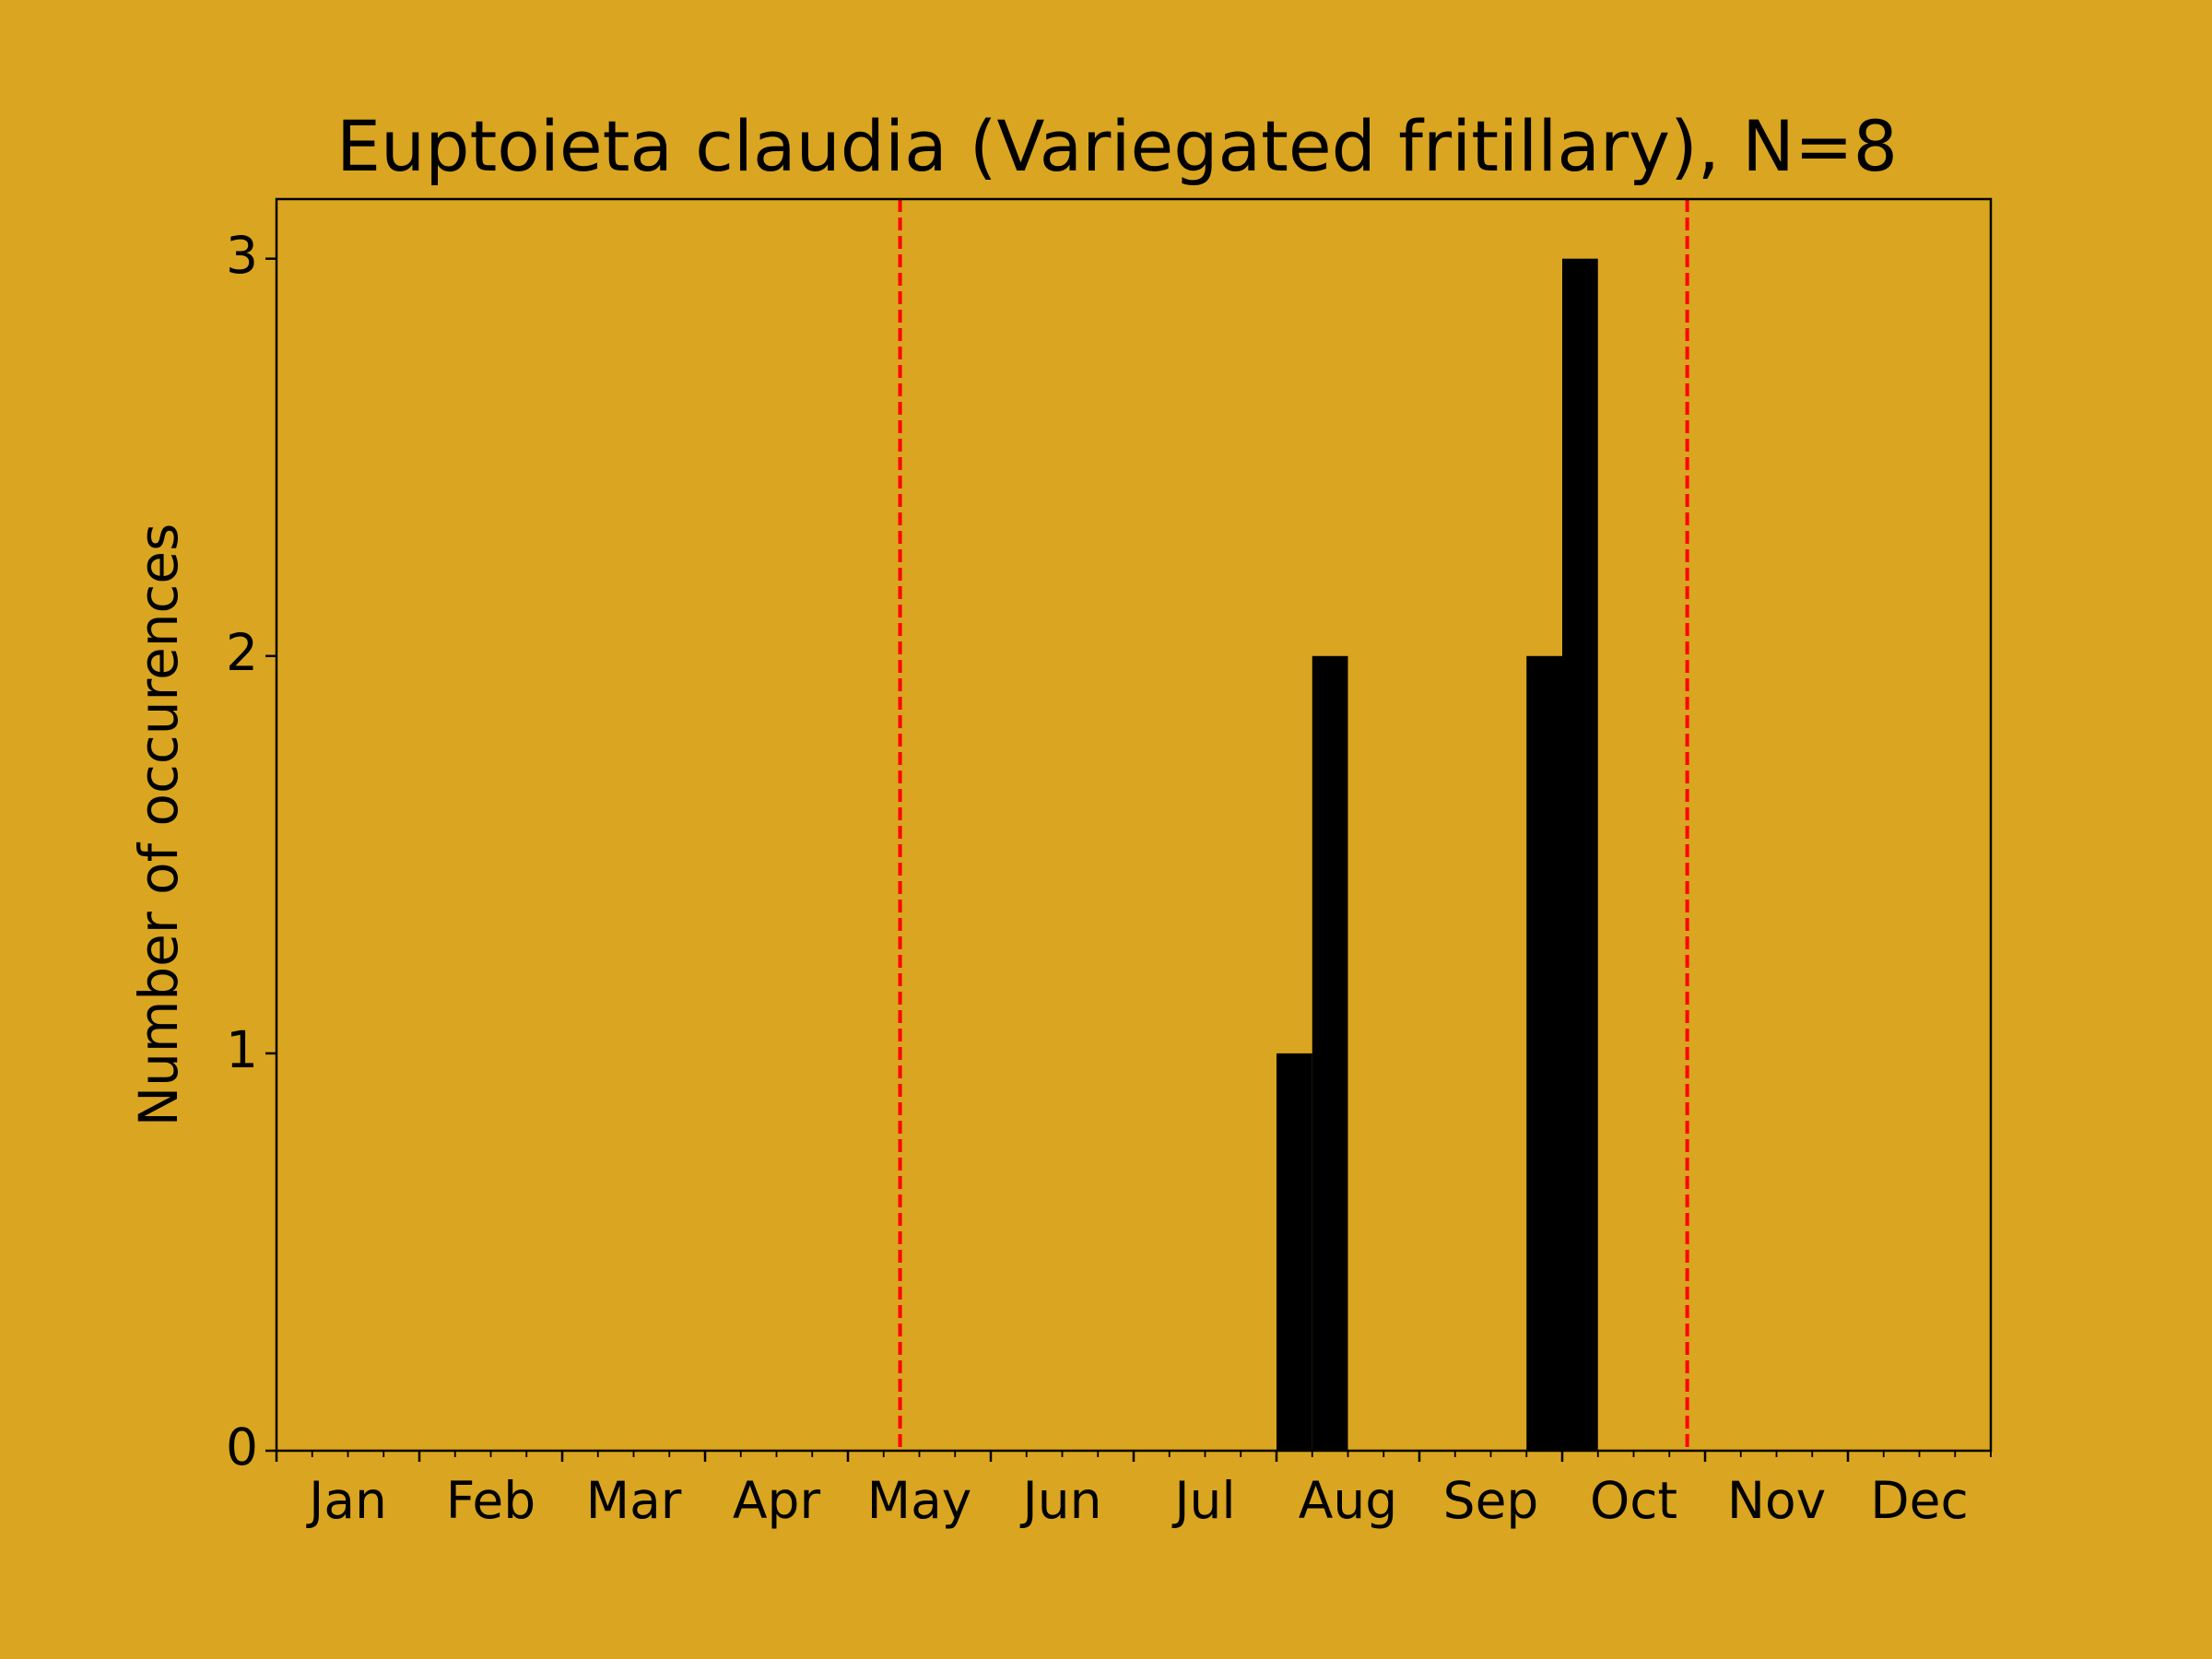 The height and width of the screenshot is (1659, 2212). I want to click on y-tick-label: 2, so click(242, 652).